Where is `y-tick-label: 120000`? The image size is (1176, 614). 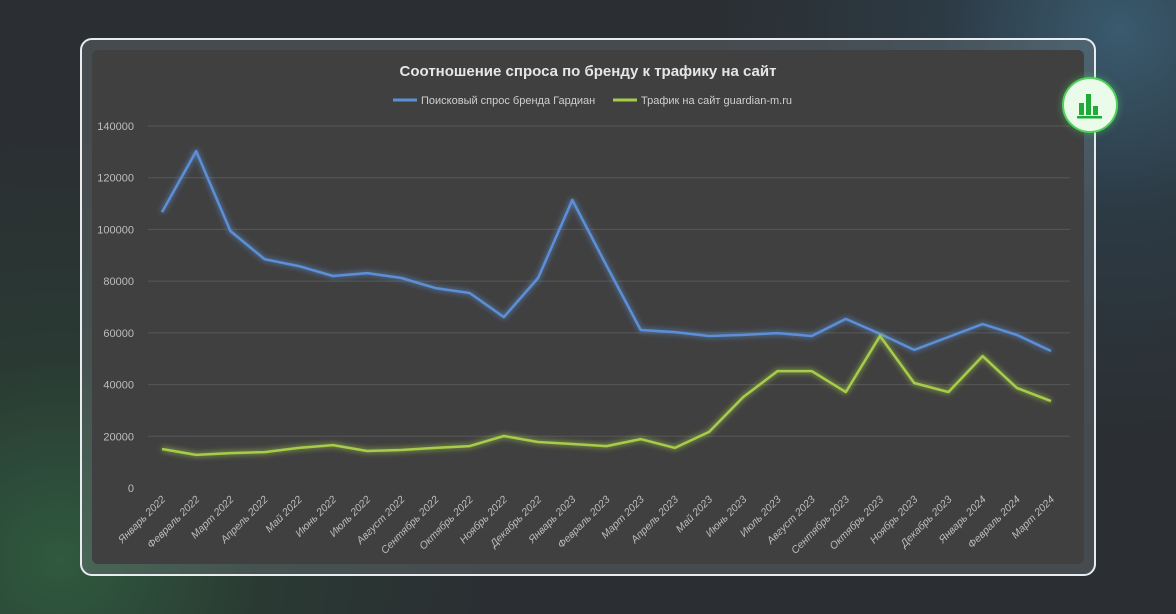 y-tick-label: 120000 is located at coordinates (115, 179).